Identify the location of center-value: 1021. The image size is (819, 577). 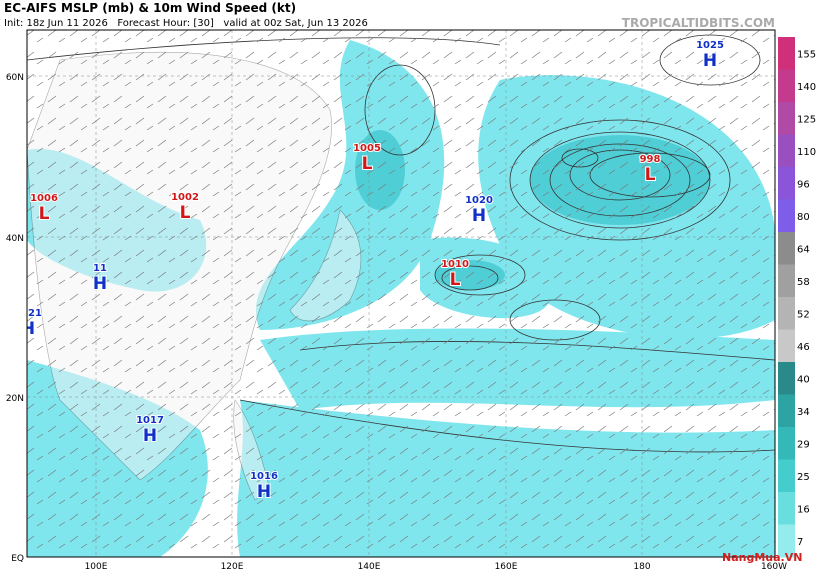
(28, 313).